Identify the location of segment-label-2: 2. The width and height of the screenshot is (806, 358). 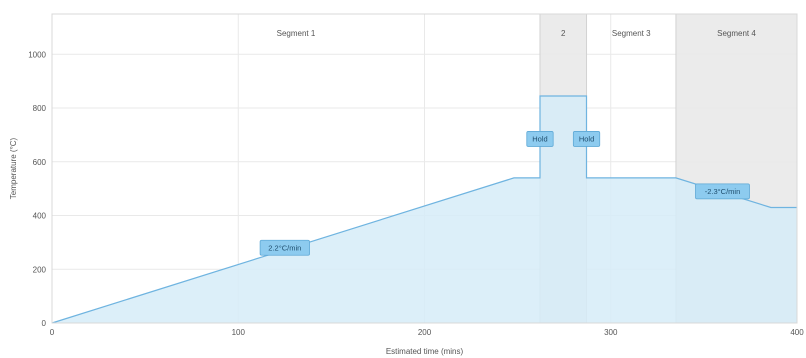
(563, 33).